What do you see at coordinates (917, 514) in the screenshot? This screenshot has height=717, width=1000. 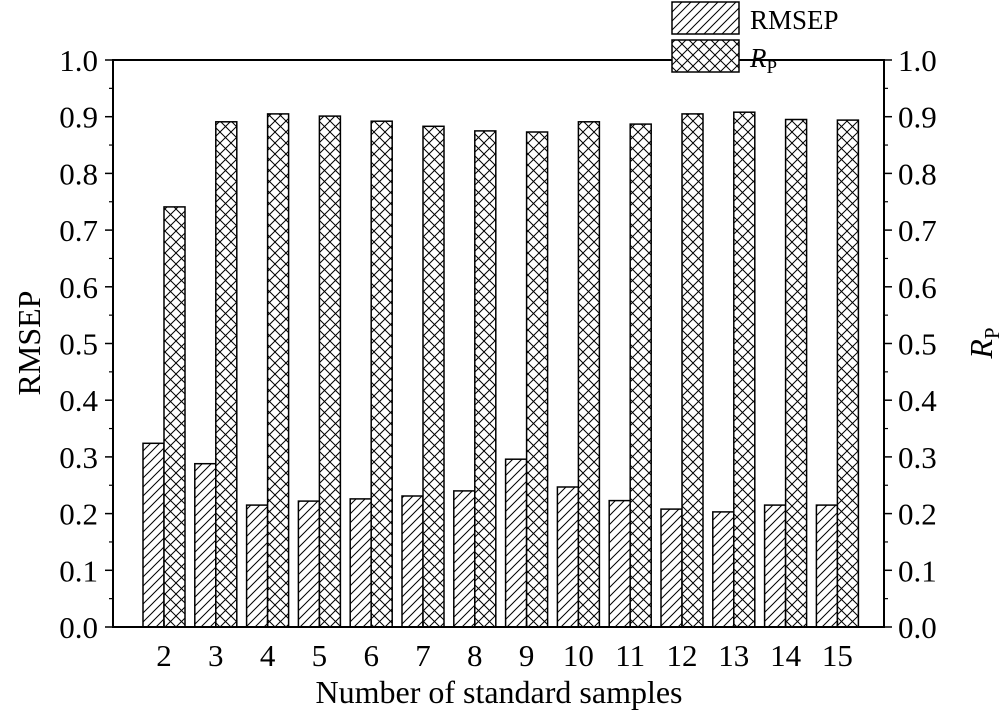 I see `right-y-tick-label: 0.2` at bounding box center [917, 514].